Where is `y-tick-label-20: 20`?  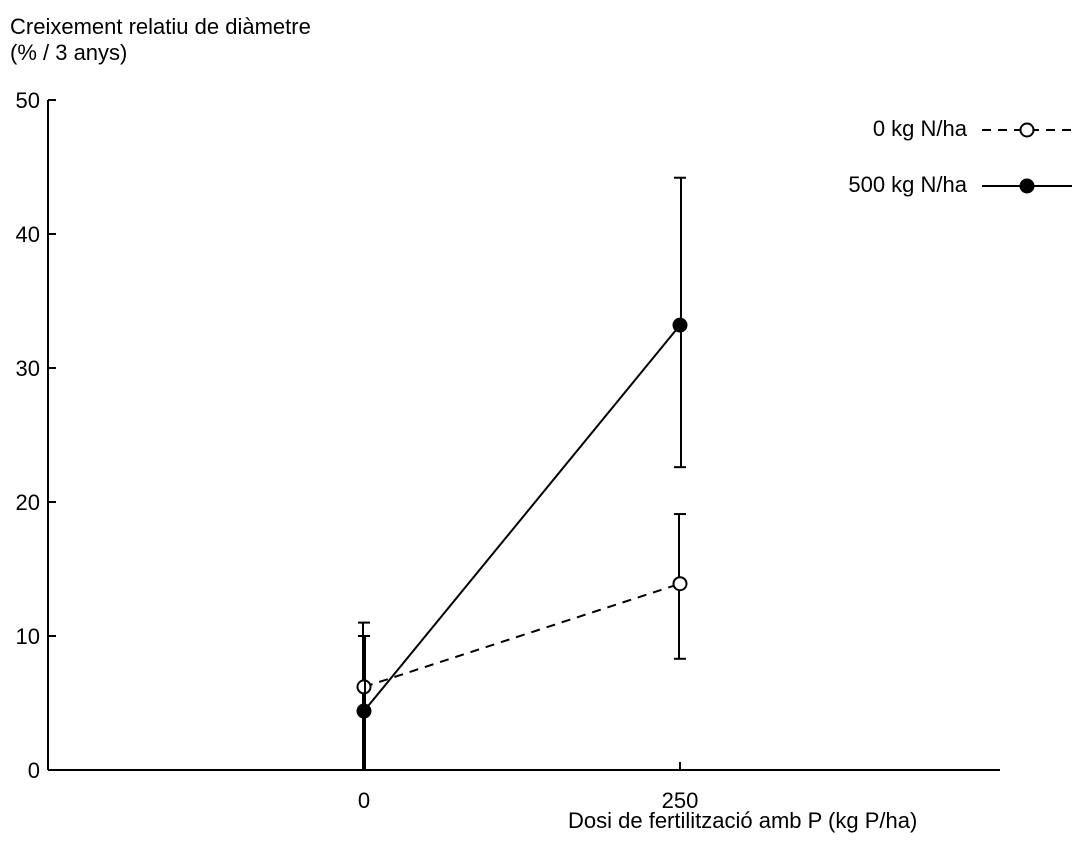 y-tick-label-20: 20 is located at coordinates (28, 502).